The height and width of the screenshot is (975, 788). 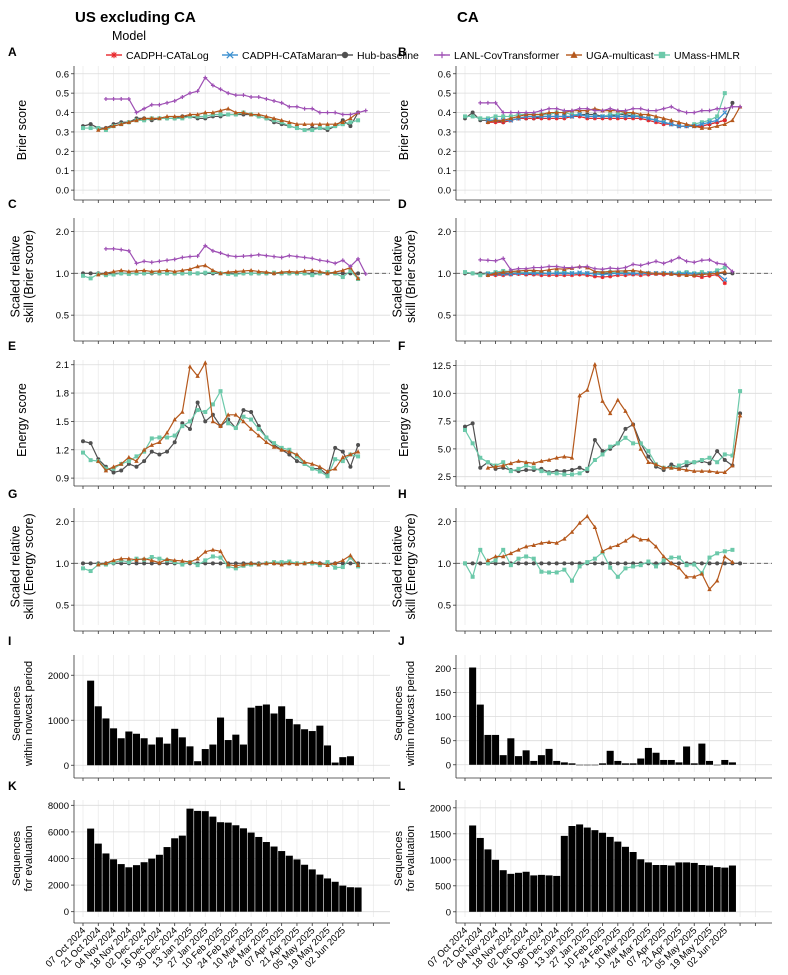 I want to click on y-axis-label-line: Sequences, so click(x=17, y=858).